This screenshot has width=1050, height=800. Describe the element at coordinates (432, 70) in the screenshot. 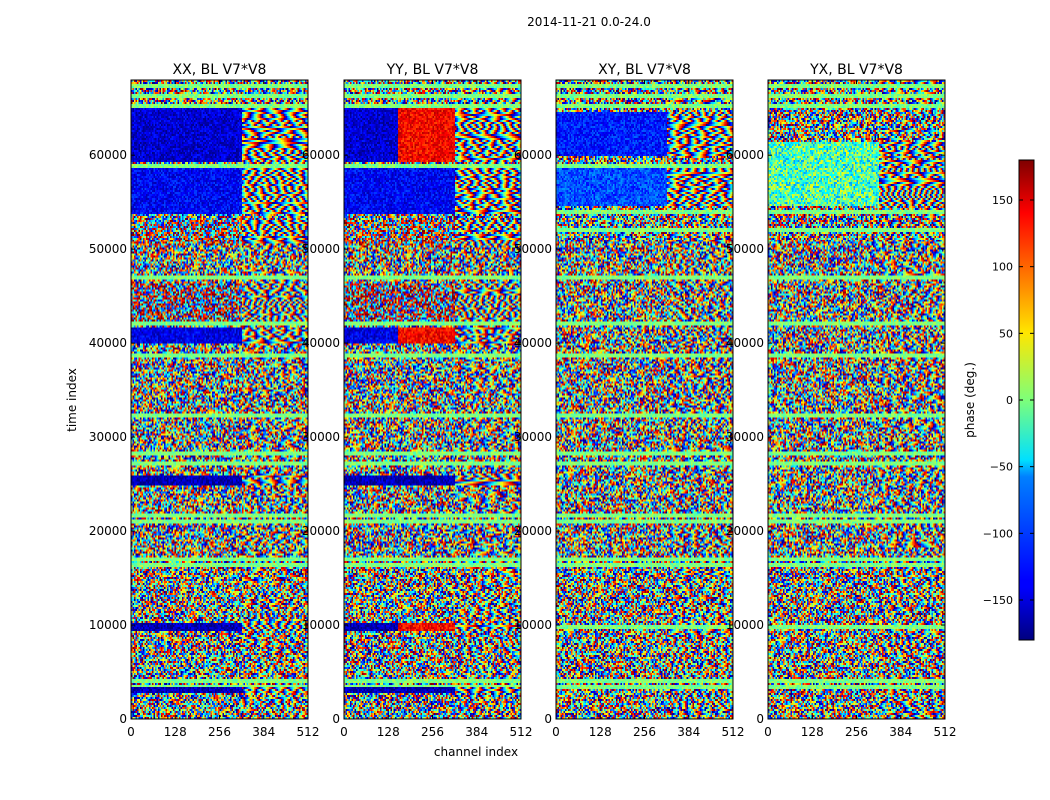

I see `panel-title-yy: YY, BL V7*V8` at that location.